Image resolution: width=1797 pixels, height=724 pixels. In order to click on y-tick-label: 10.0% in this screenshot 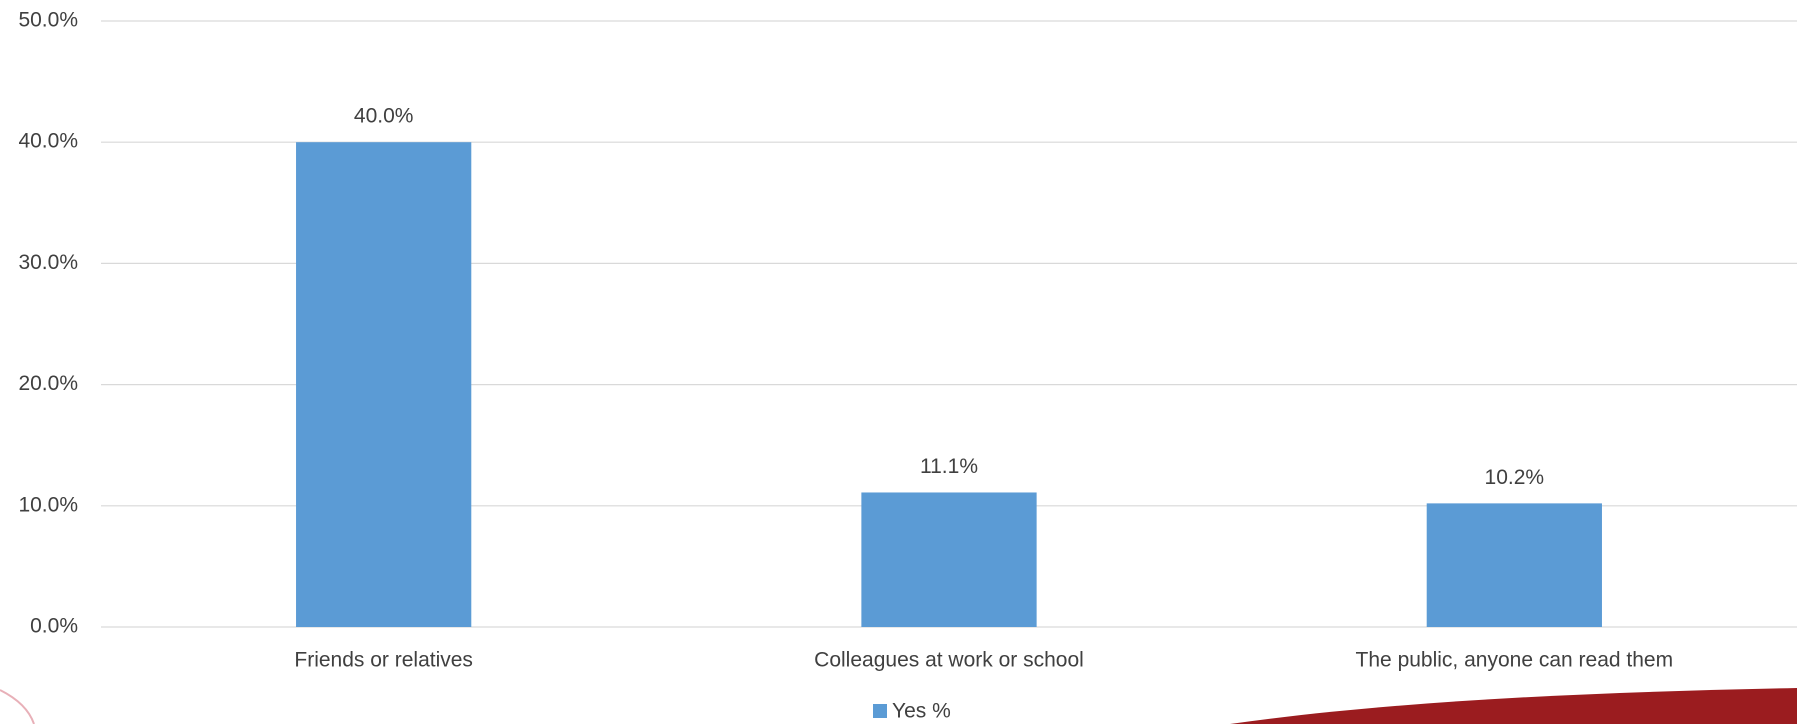, I will do `click(48, 504)`.